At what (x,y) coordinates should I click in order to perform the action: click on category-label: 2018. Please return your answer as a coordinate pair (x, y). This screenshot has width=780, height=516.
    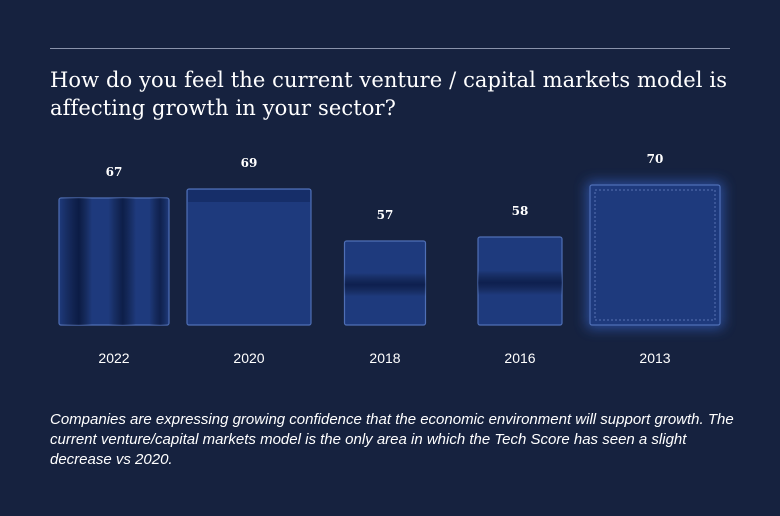
    Looking at the image, I should click on (384, 358).